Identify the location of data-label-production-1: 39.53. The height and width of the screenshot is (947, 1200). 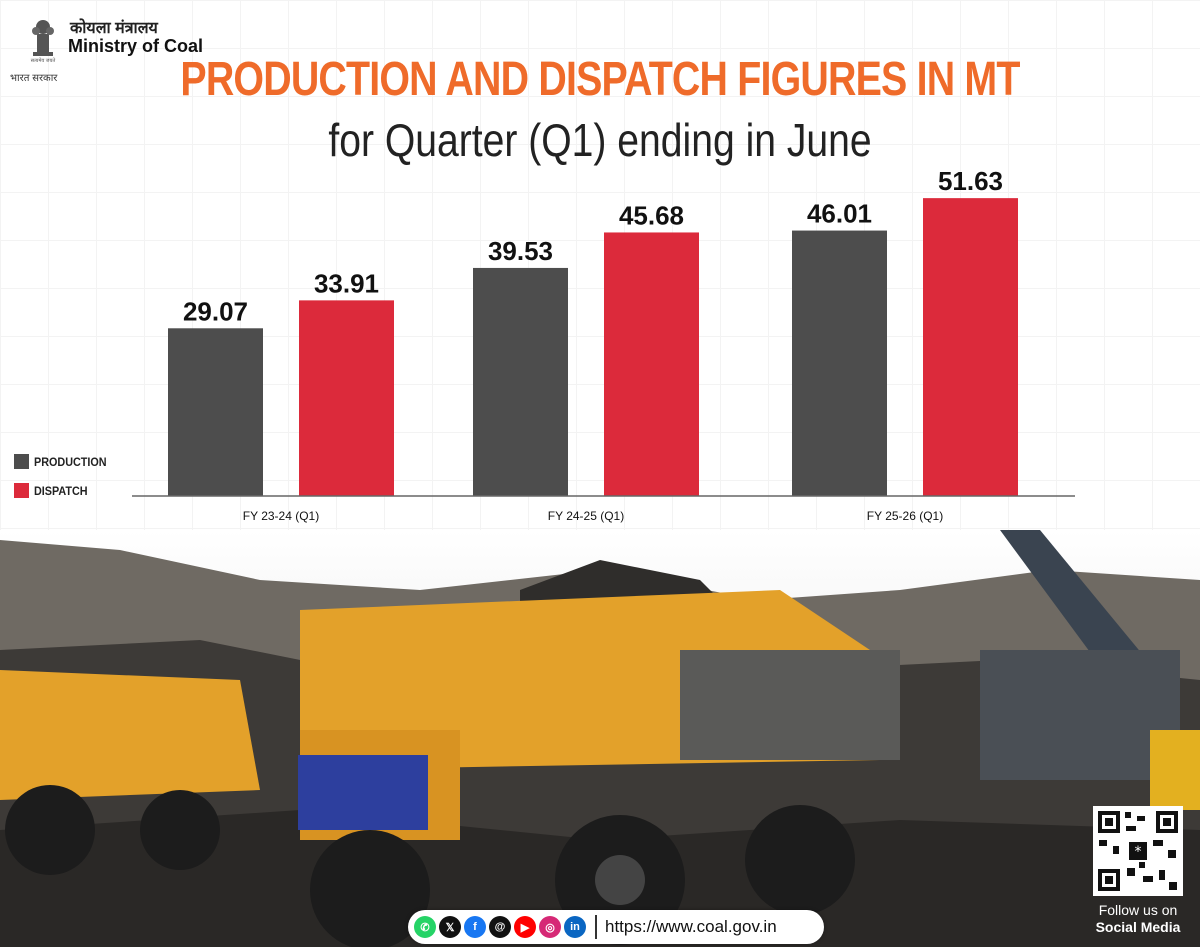
(520, 251).